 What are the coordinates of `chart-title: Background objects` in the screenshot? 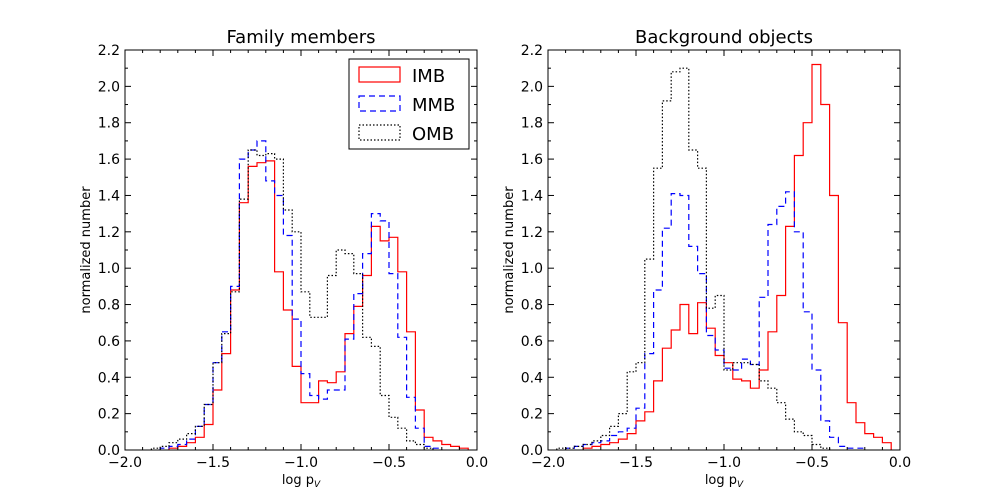 It's located at (724, 37).